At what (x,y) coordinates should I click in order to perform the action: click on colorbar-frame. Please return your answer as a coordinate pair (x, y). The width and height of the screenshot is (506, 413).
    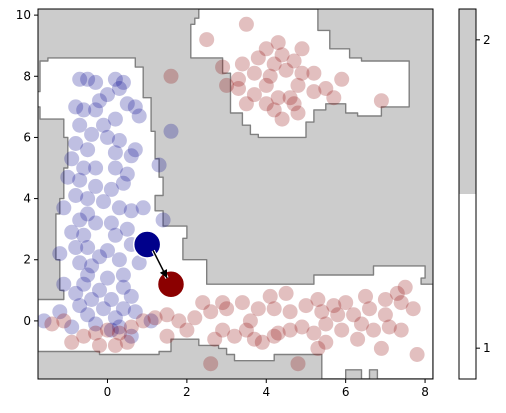
    Looking at the image, I should click on (467, 194).